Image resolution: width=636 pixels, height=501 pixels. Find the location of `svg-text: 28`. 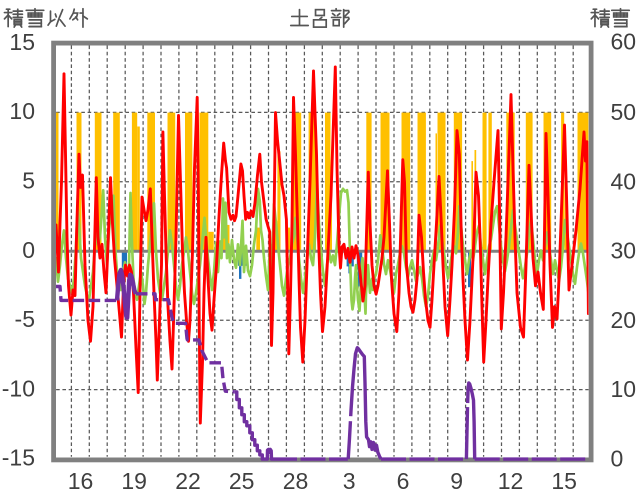

svg-text: 28 is located at coordinates (296, 481).